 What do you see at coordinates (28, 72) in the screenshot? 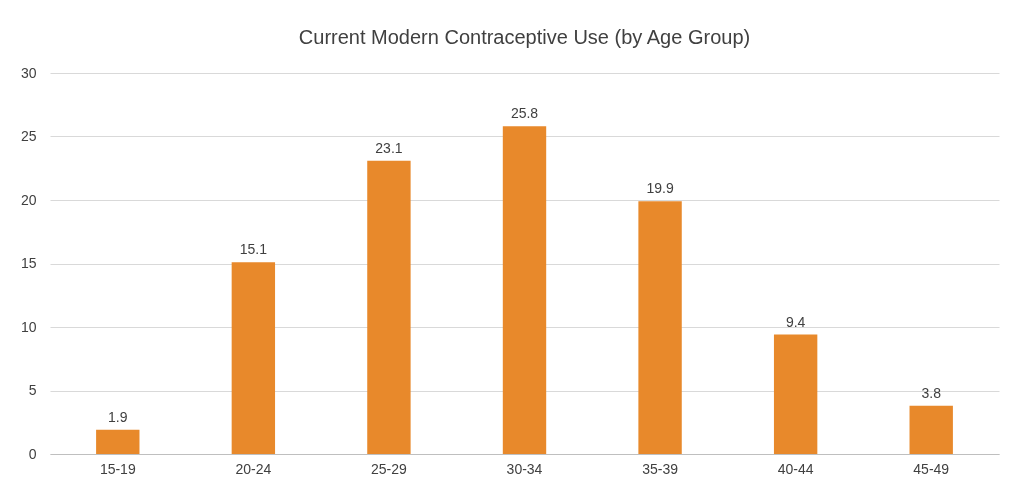
I see `y-tick-label: 30` at bounding box center [28, 72].